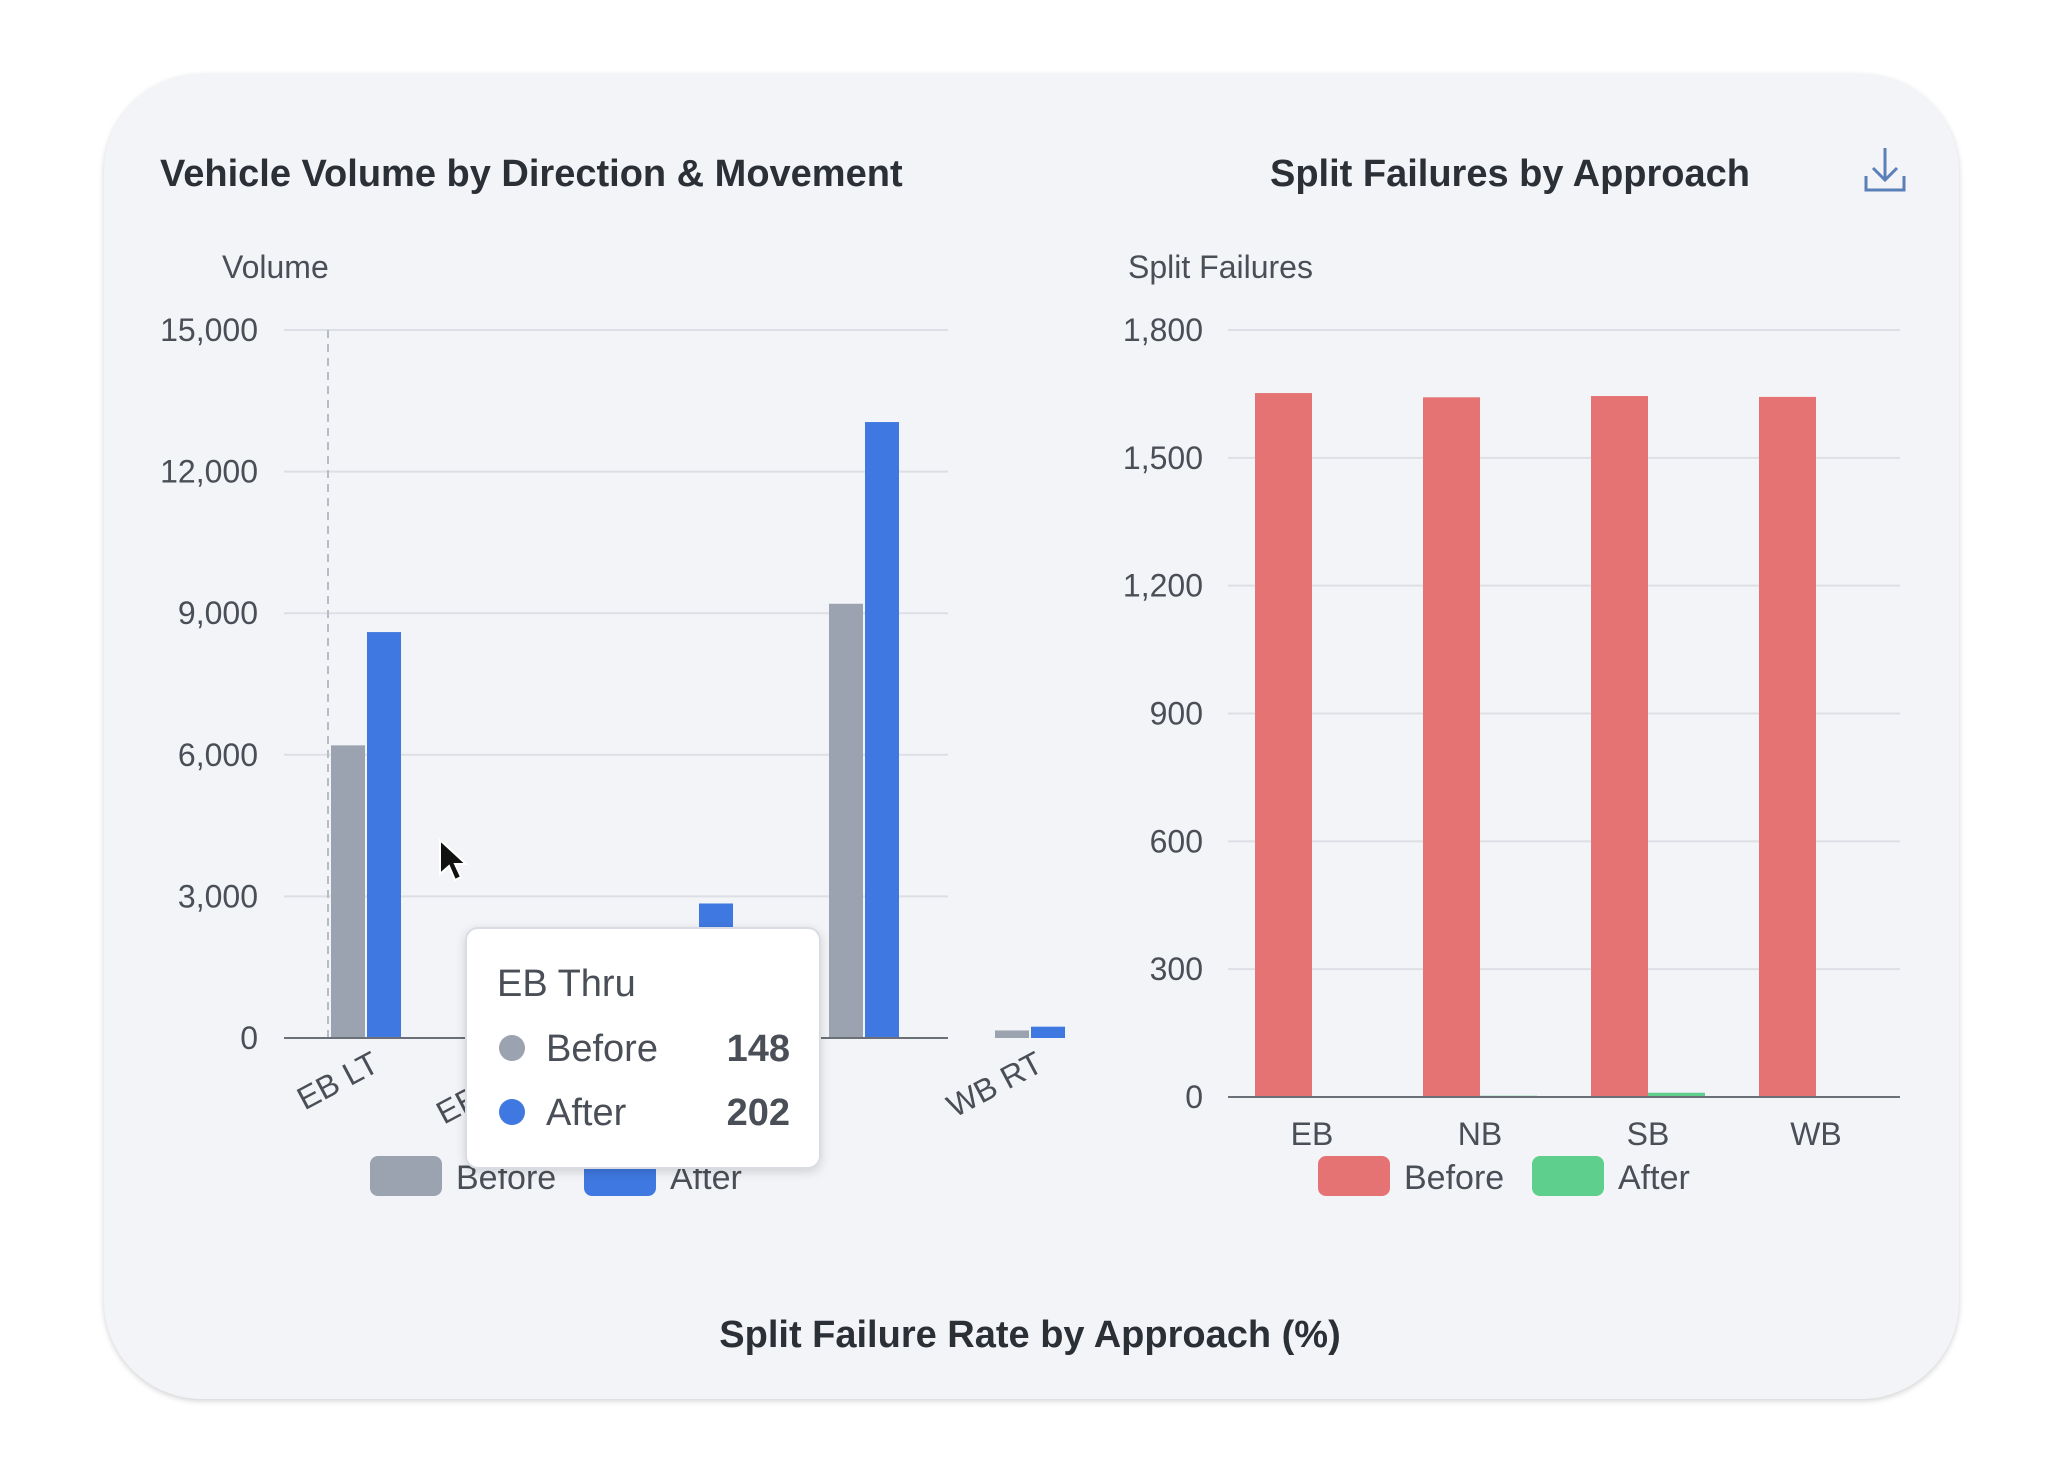 The height and width of the screenshot is (1467, 2055). I want to click on tooltip-before-dot, so click(512, 1048).